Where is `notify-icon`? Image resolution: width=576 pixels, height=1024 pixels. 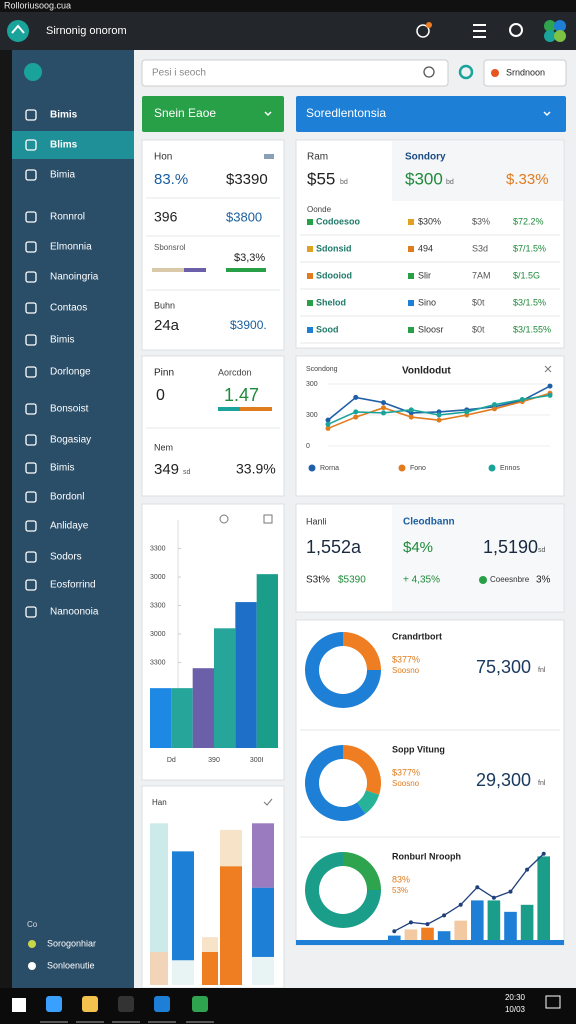
notify-icon is located at coordinates (423, 31).